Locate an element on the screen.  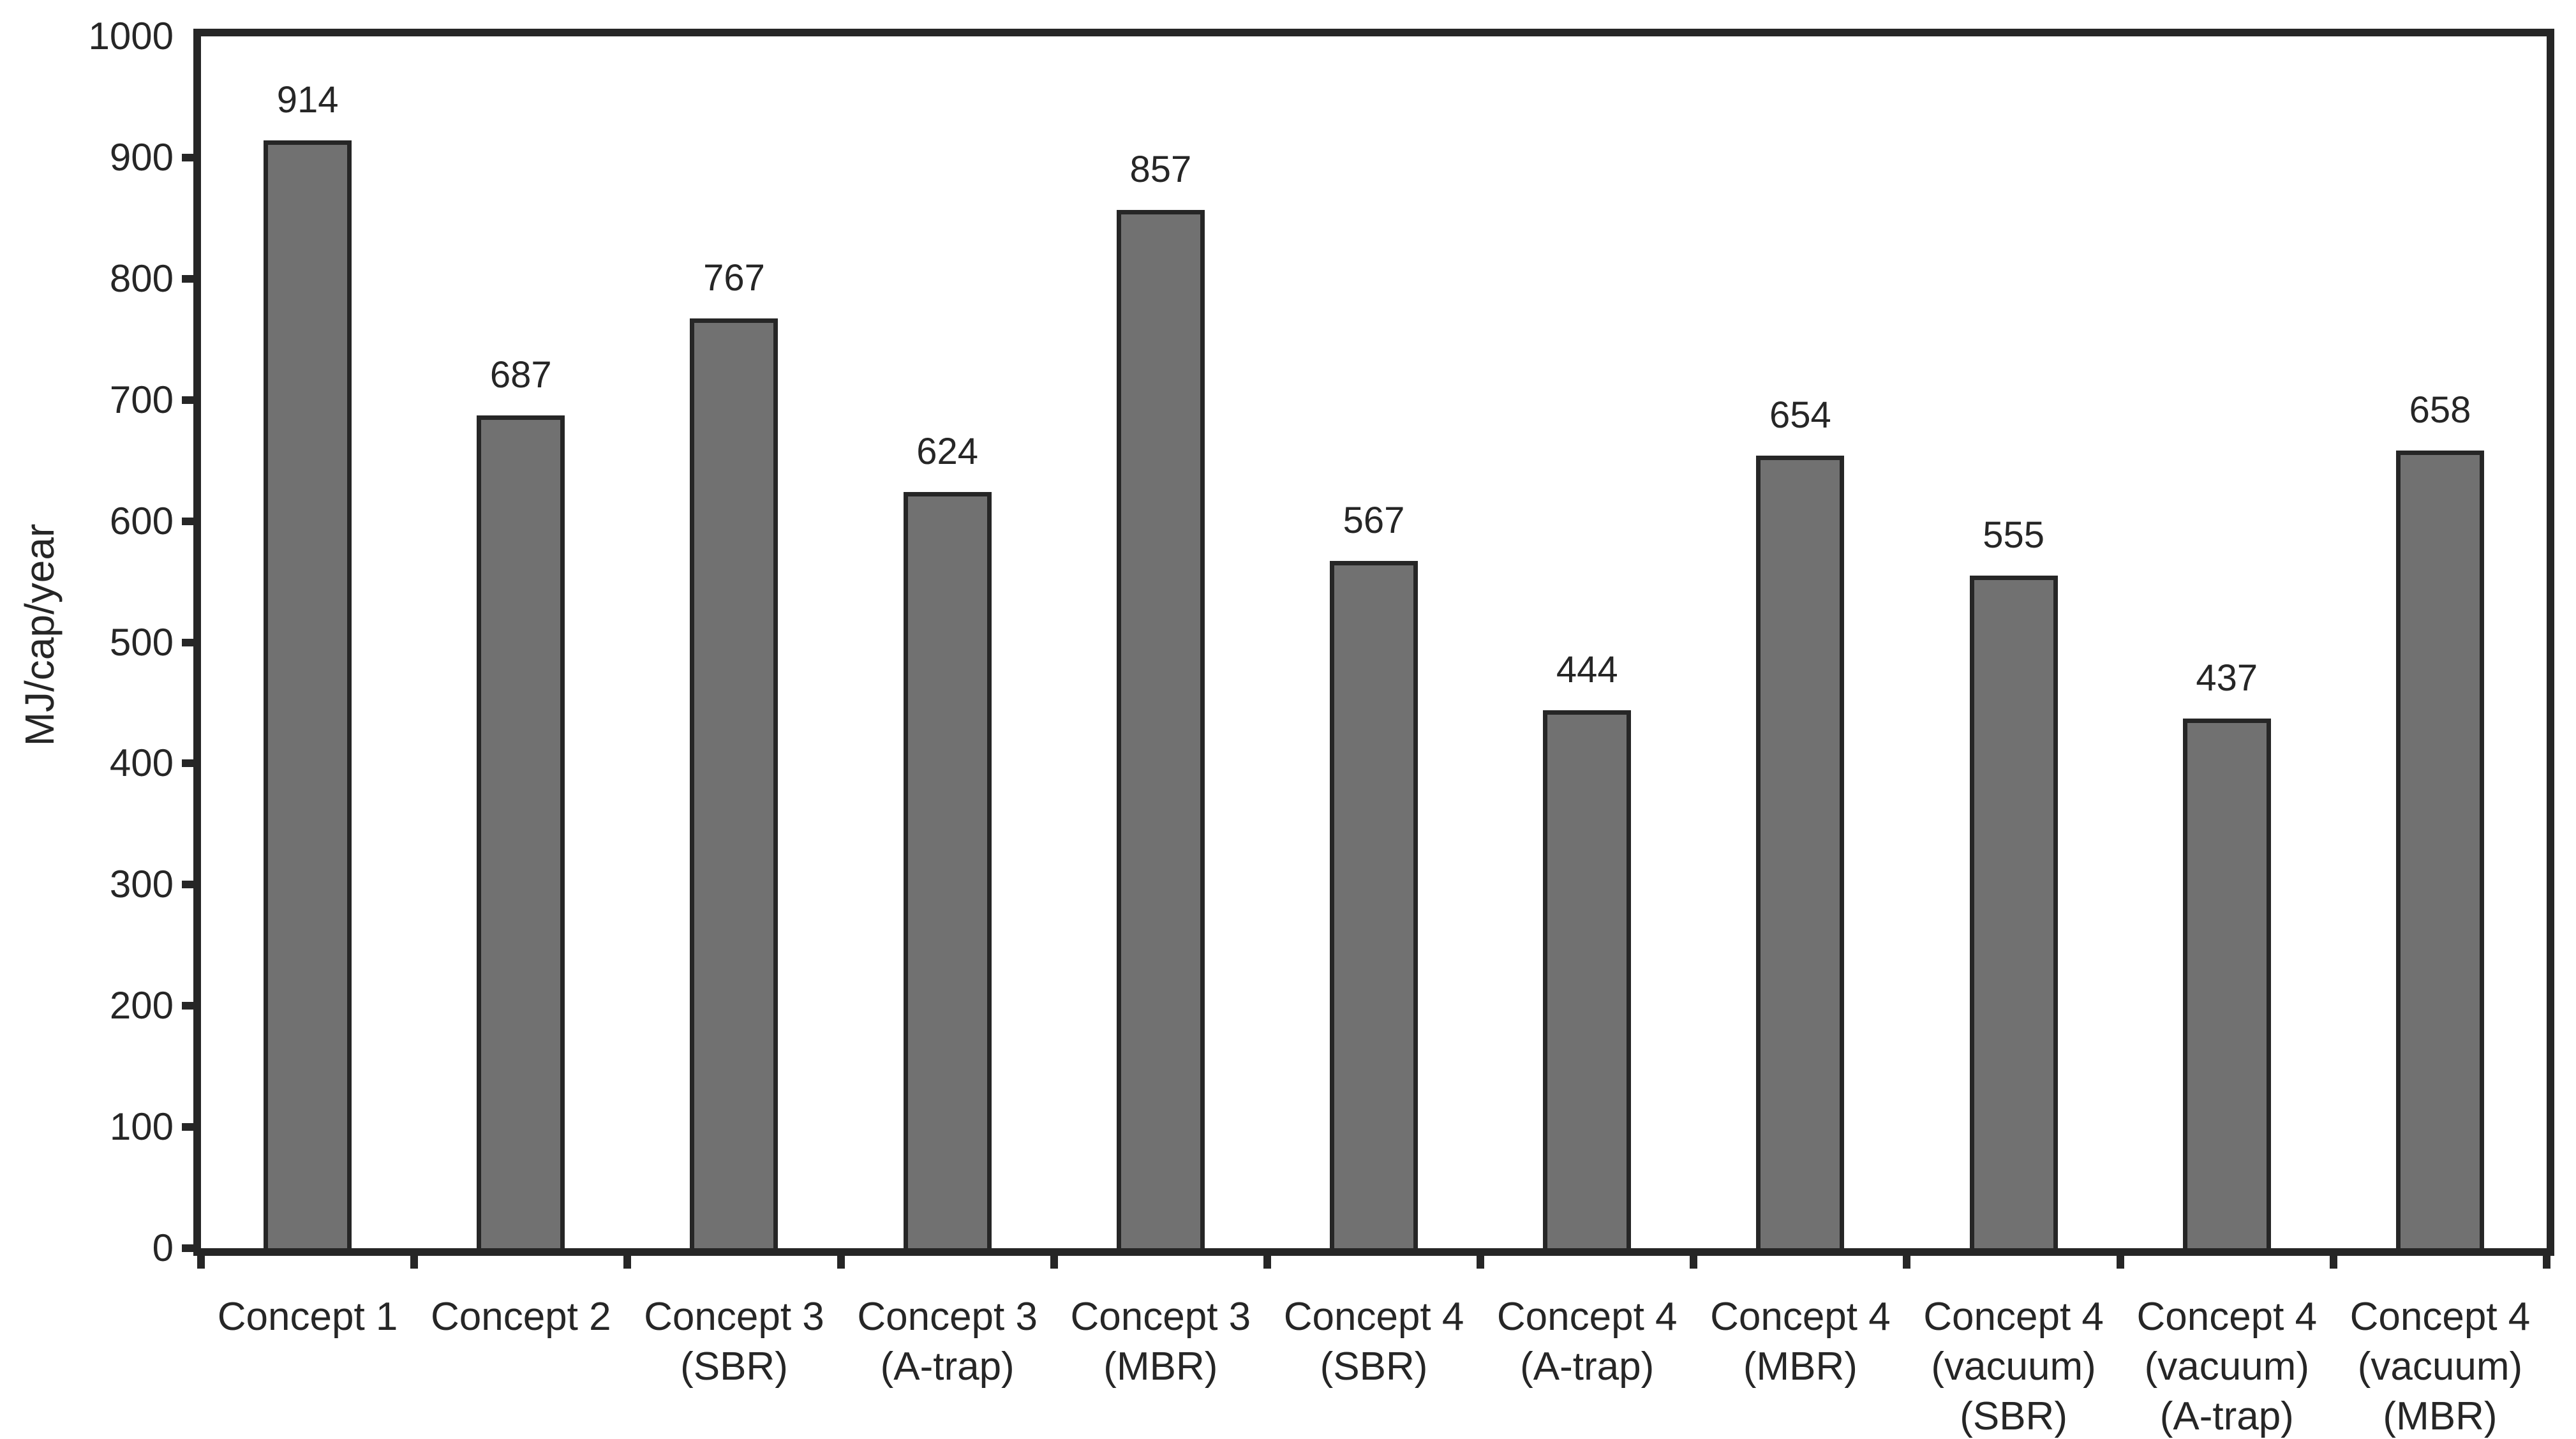
bar-slot: 624 is located at coordinates (947, 642).